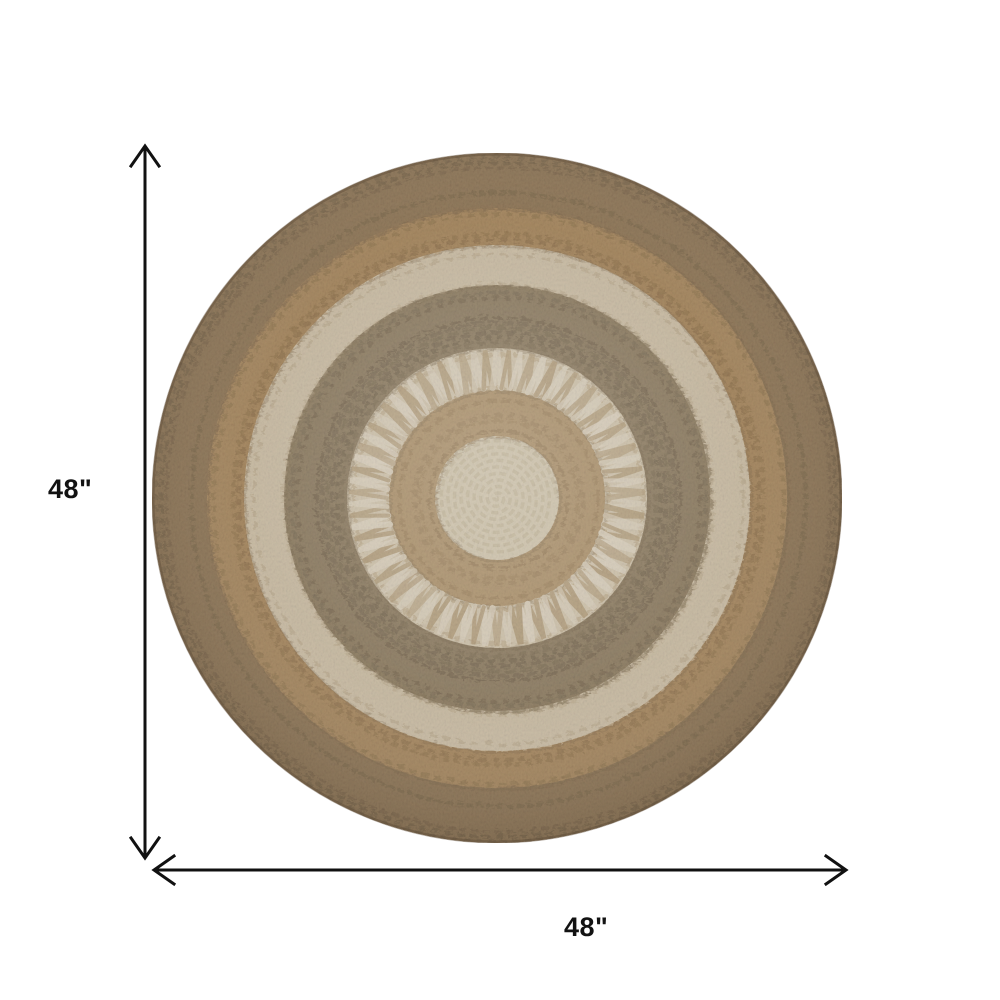 The width and height of the screenshot is (1000, 1000). I want to click on horizontal-arrowhead-right, so click(836, 870).